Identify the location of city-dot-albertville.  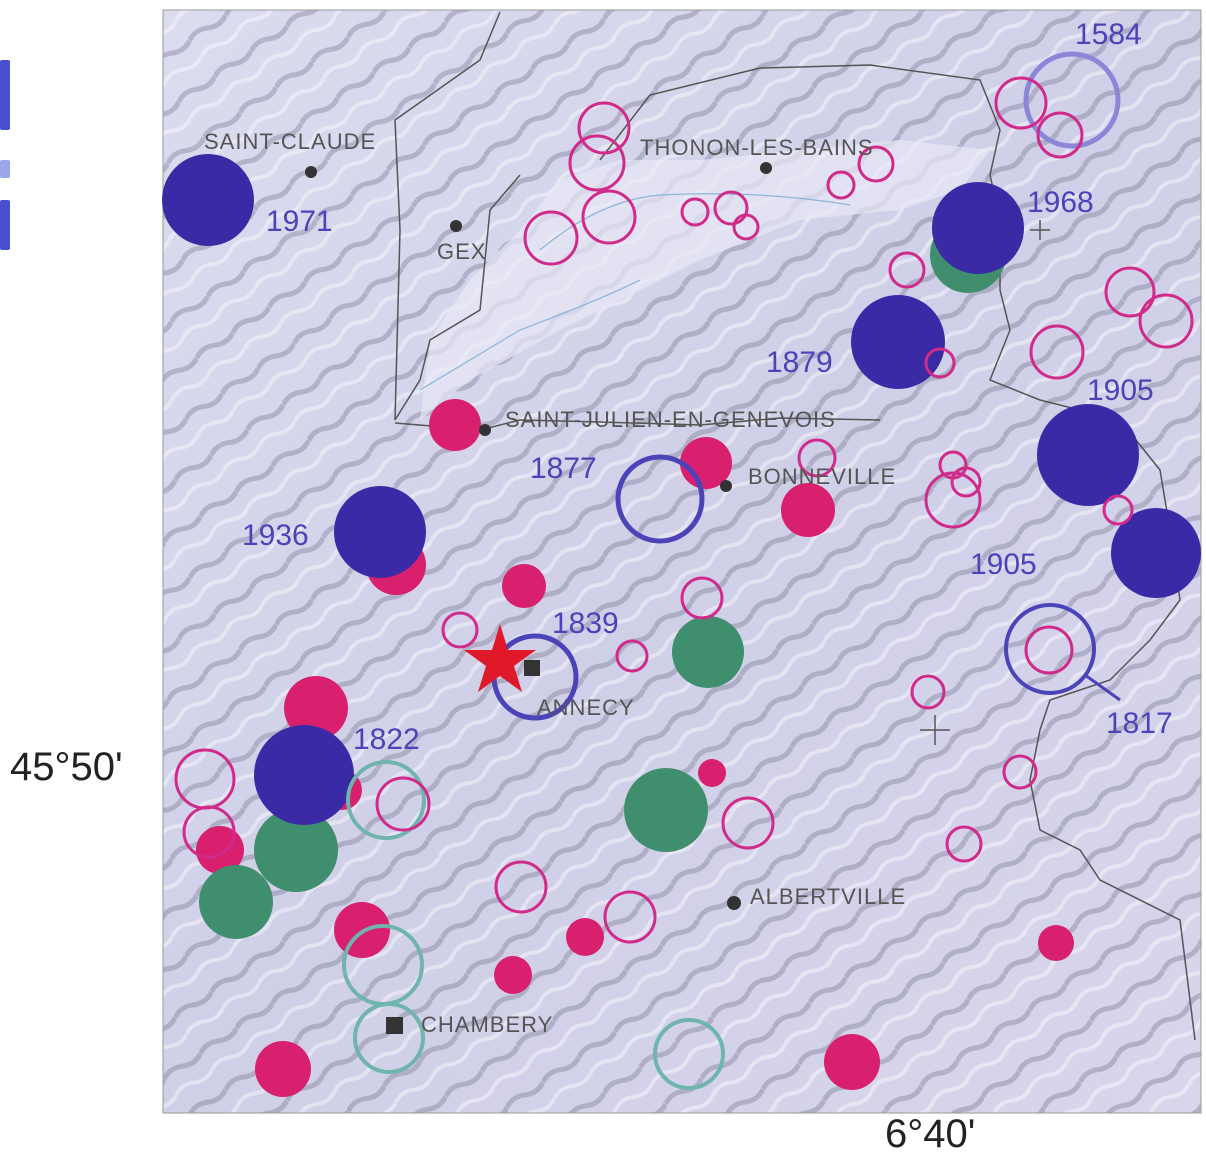
(734, 903).